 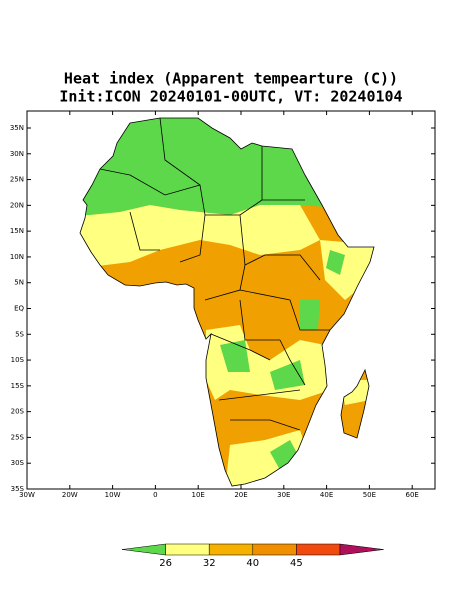 What do you see at coordinates (284, 455) in the screenshot?
I see `field-green-cape` at bounding box center [284, 455].